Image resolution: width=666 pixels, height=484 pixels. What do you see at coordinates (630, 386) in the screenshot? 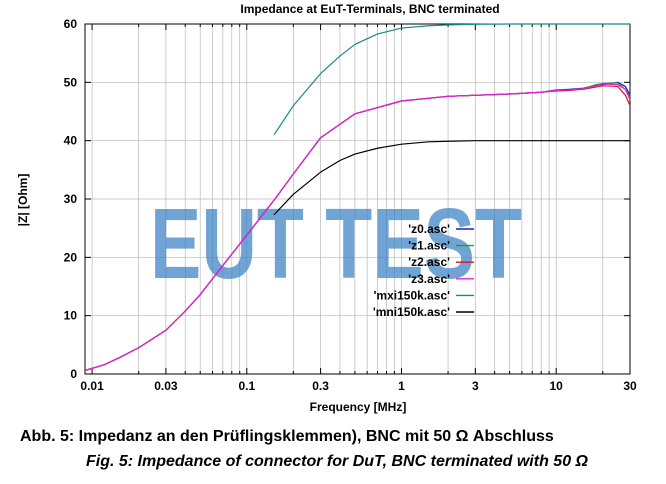
I see `x-tick-label: 30` at bounding box center [630, 386].